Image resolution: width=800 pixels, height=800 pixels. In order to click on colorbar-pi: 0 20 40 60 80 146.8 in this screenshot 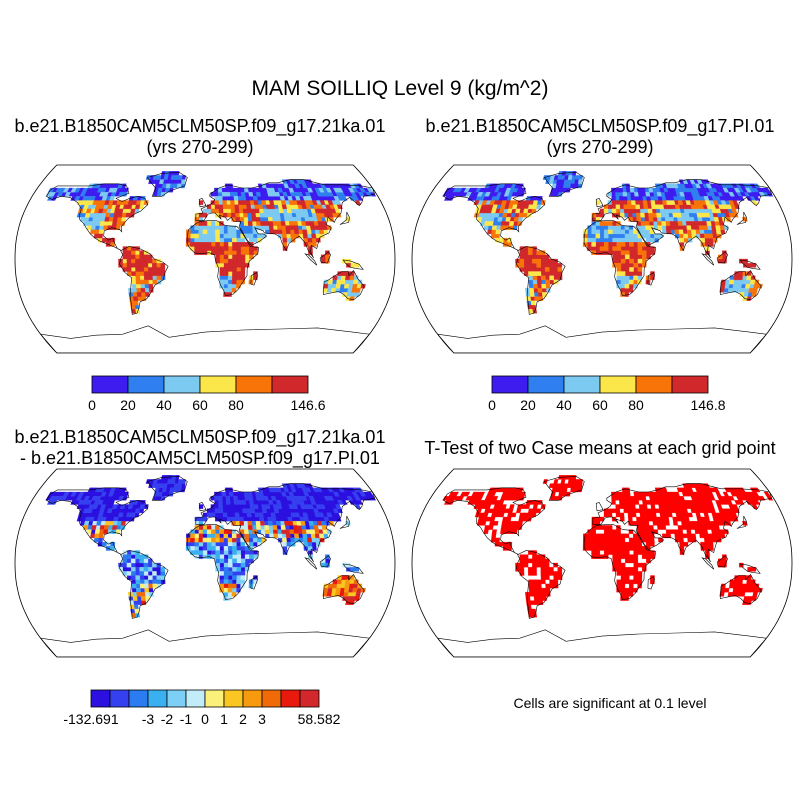, I will do `click(607, 394)`.